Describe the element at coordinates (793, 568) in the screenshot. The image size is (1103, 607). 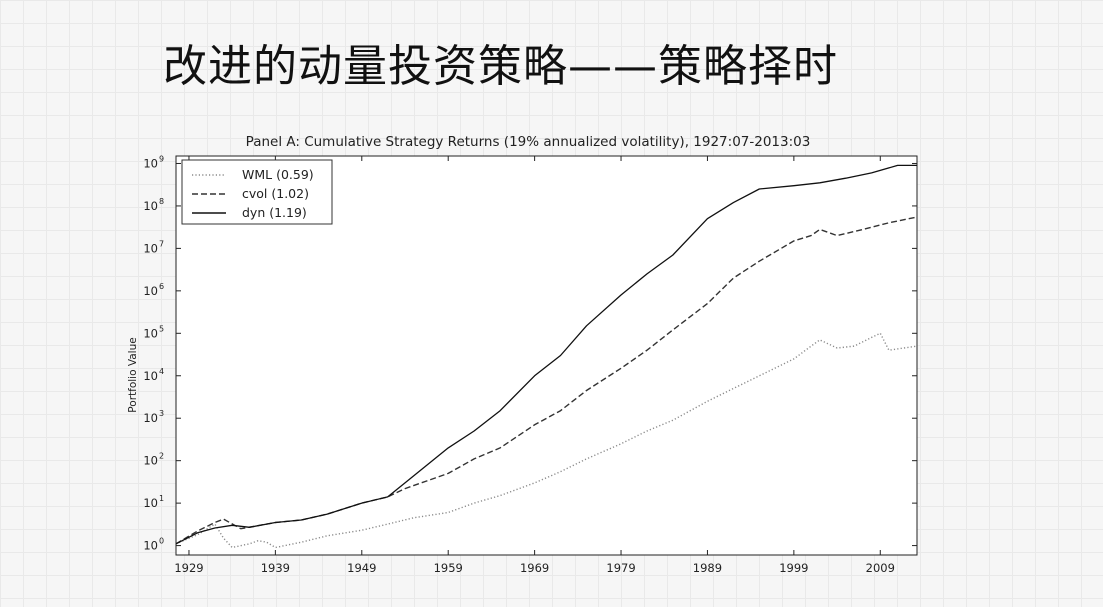
I see `x-tick-label: 1999` at that location.